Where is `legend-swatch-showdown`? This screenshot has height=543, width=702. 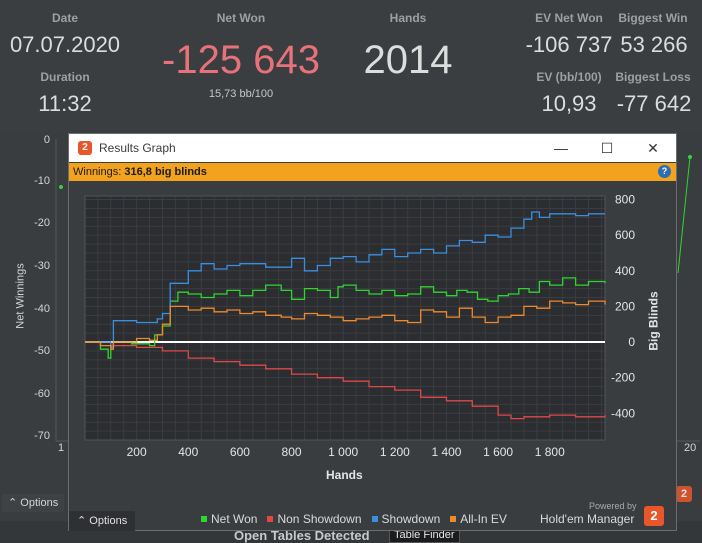
legend-swatch-showdown is located at coordinates (374, 519).